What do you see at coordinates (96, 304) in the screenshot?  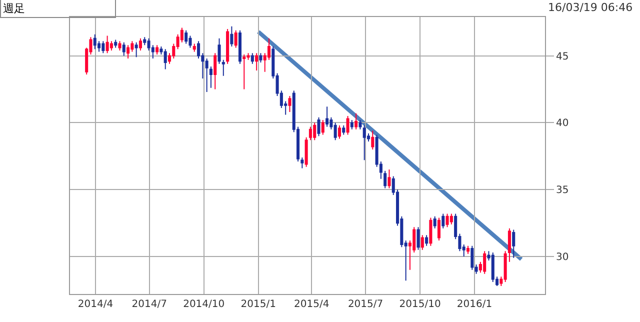 I see `x-tick-label: 2014/4` at bounding box center [96, 304].